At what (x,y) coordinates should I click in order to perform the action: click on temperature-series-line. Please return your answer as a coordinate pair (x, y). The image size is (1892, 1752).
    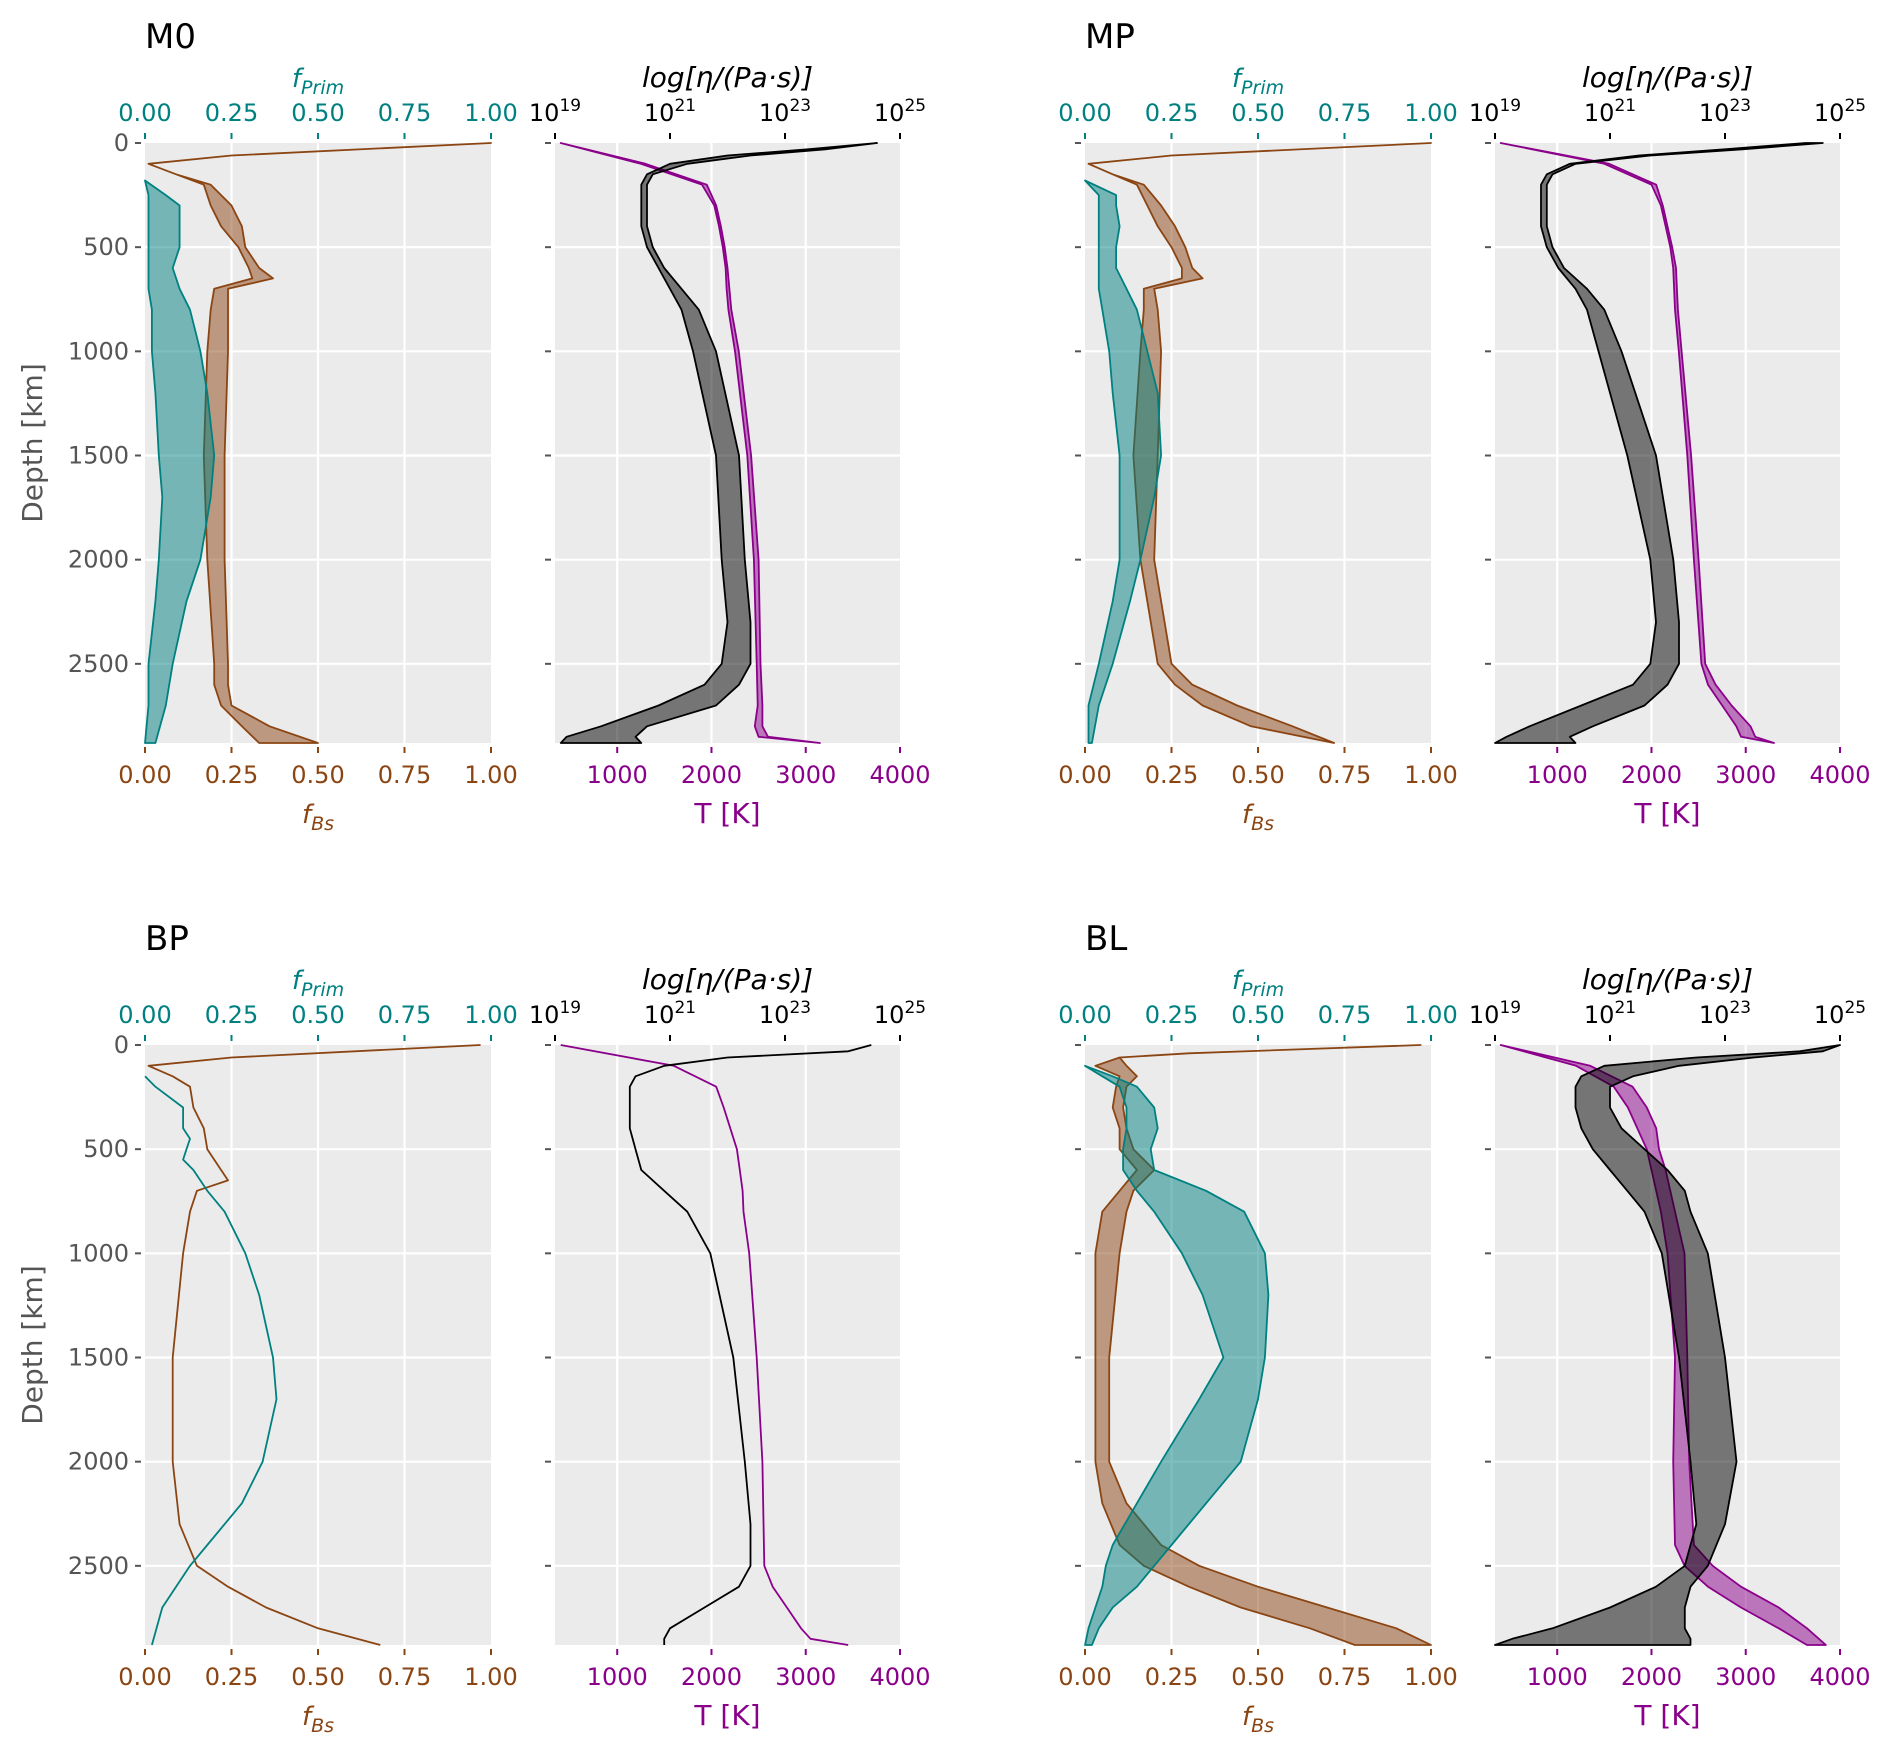
    Looking at the image, I should click on (704, 1345).